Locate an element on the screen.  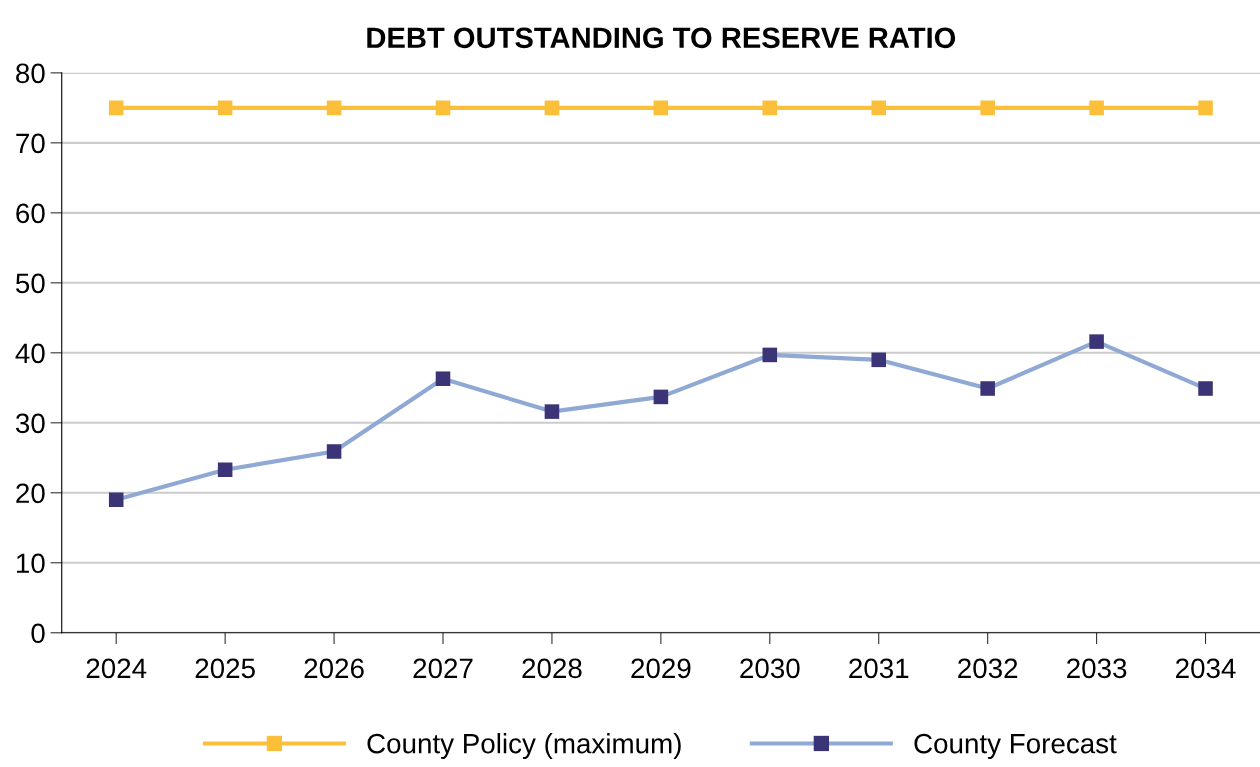
x-tick-label: 2026 is located at coordinates (334, 668).